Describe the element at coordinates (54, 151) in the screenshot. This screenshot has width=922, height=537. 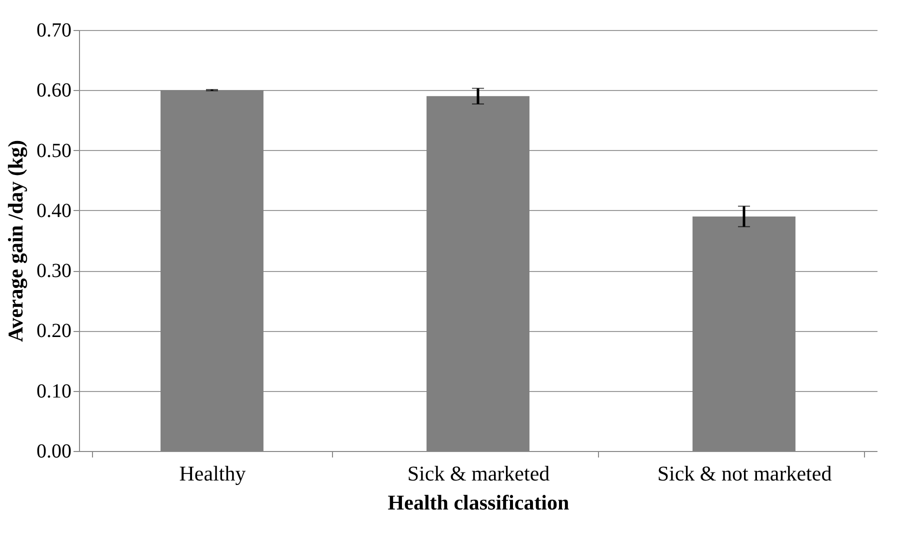
I see `y-tick-label: 0.50` at that location.